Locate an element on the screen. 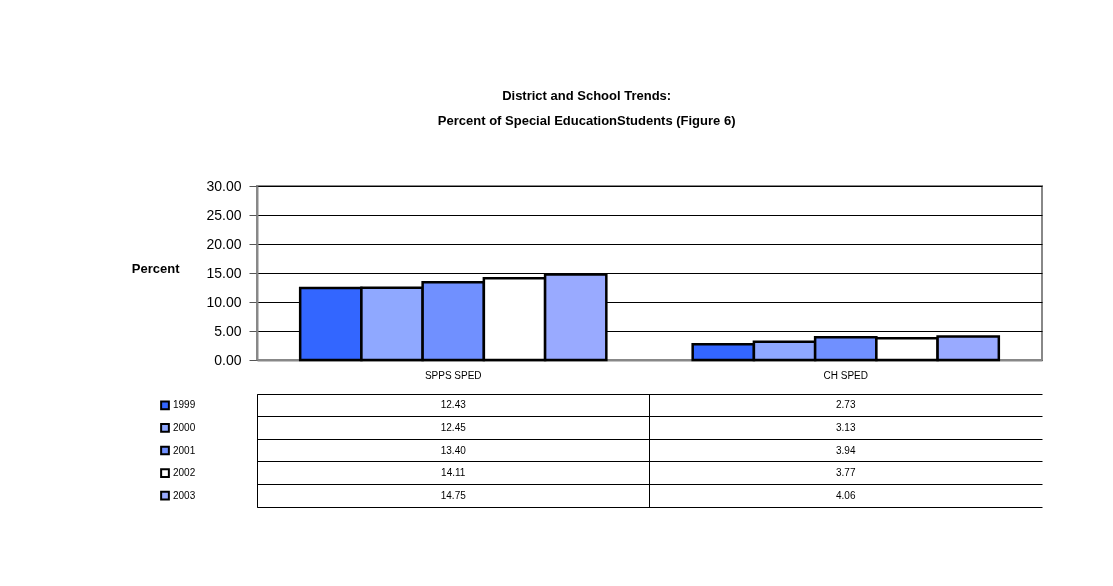 This screenshot has width=1113, height=586. data-label: 12.43 is located at coordinates (453, 405).